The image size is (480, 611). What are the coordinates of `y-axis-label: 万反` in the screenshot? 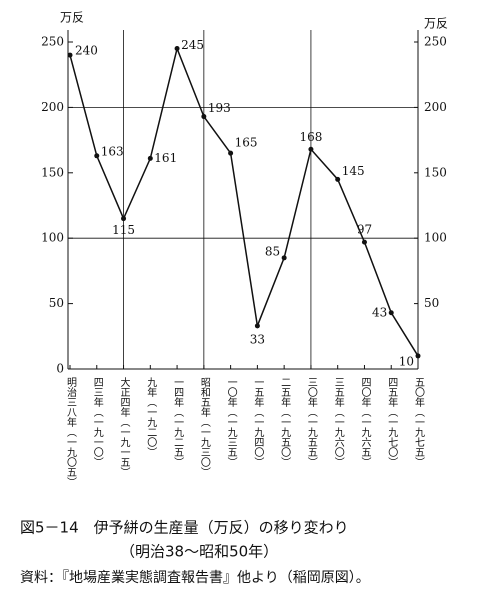 It's located at (72, 18).